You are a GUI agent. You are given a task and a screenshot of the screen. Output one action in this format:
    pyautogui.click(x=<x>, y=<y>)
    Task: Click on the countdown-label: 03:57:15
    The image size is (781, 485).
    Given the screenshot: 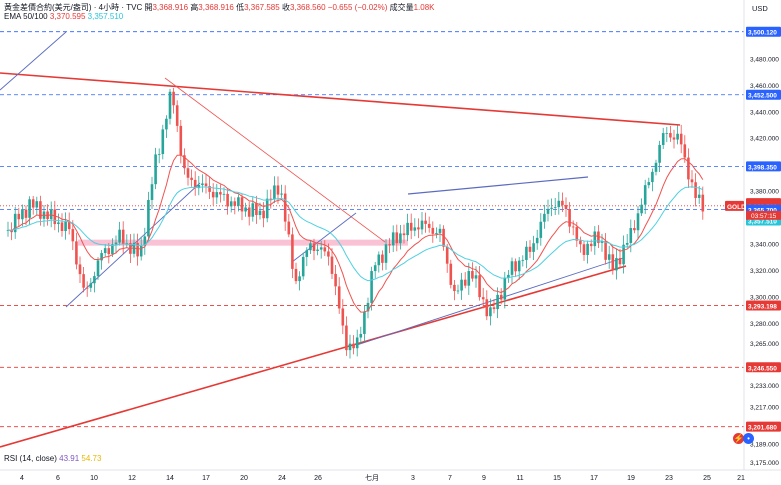 What is the action you would take?
    pyautogui.click(x=764, y=216)
    